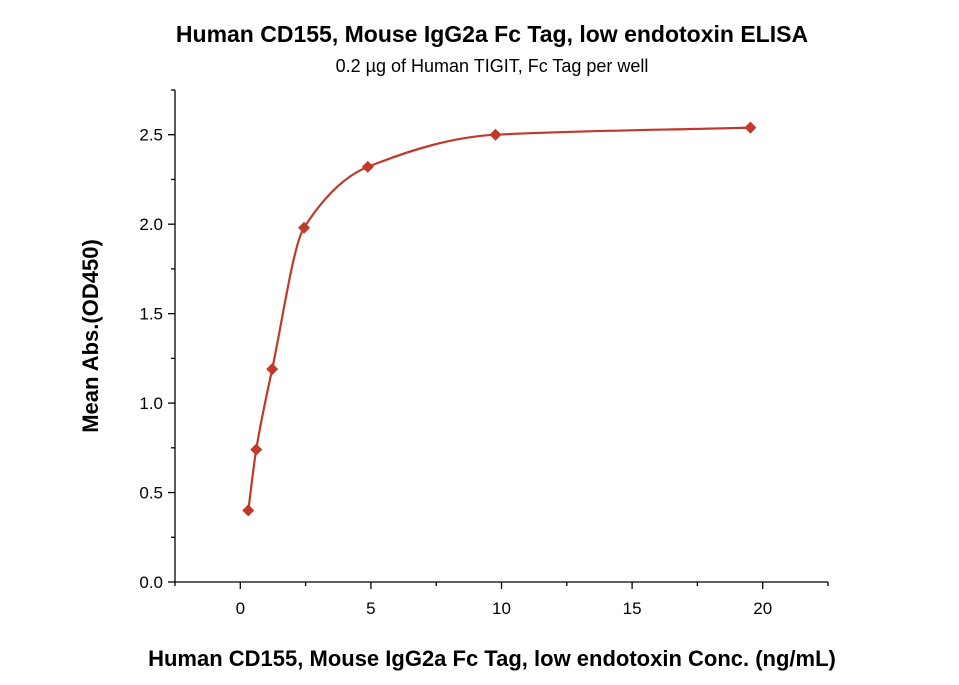  What do you see at coordinates (151, 224) in the screenshot?
I see `y-tick-label: 2.0` at bounding box center [151, 224].